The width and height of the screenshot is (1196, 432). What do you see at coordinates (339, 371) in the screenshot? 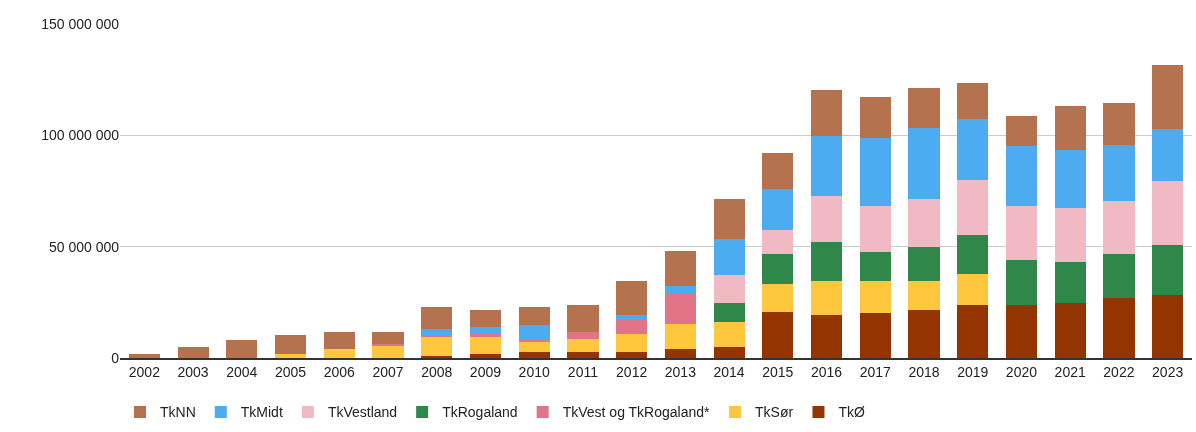
I see `x-tick-label: 2006` at bounding box center [339, 371].